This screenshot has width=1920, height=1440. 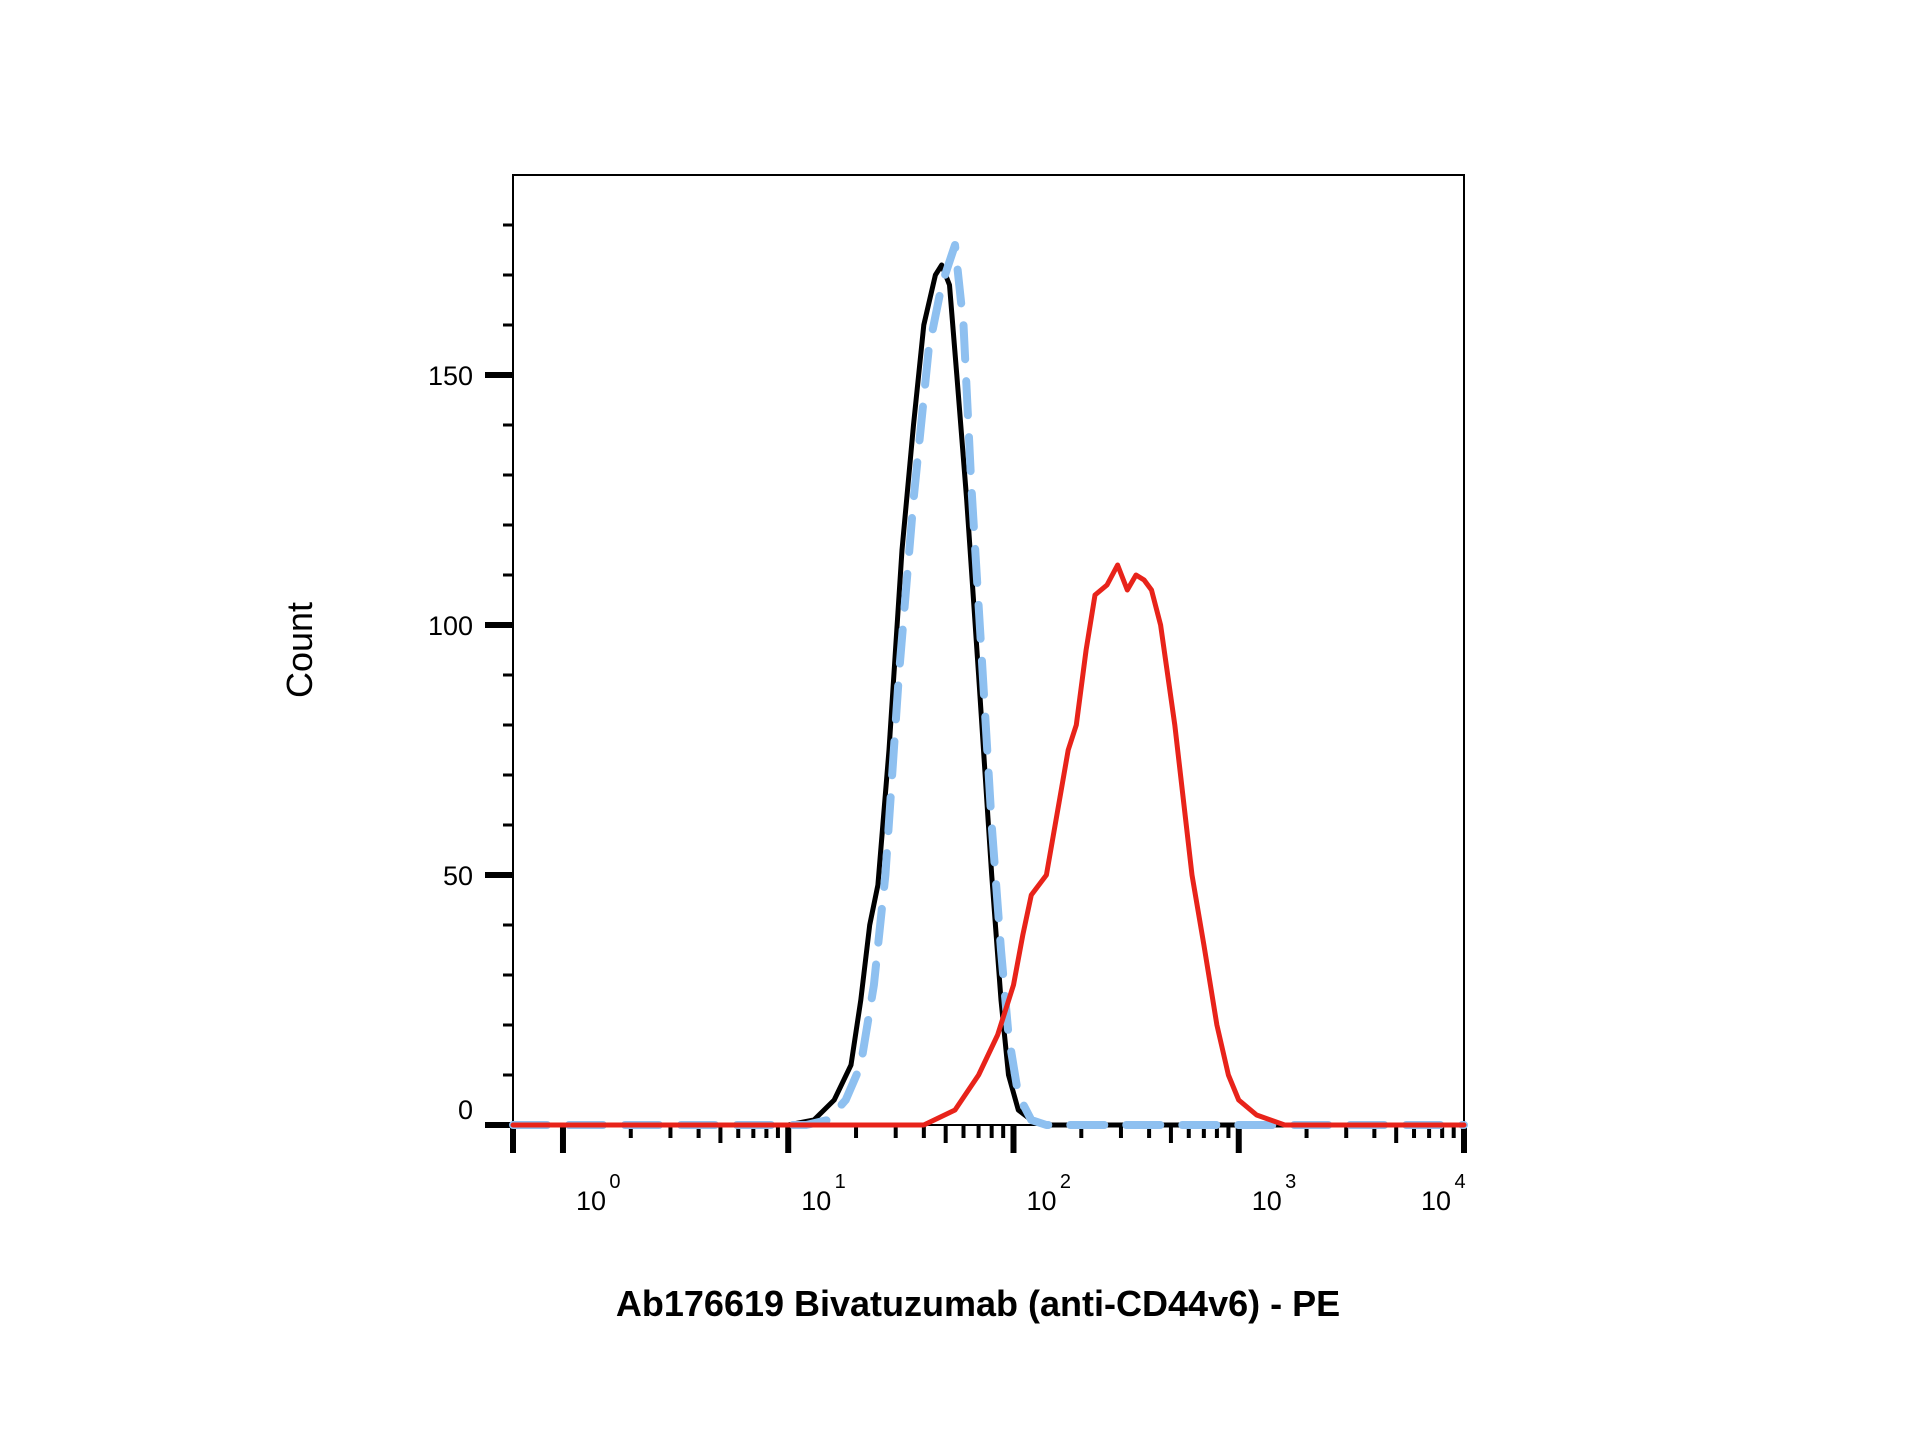 What do you see at coordinates (1459, 1182) in the screenshot?
I see `x-tick-exponent: 4` at bounding box center [1459, 1182].